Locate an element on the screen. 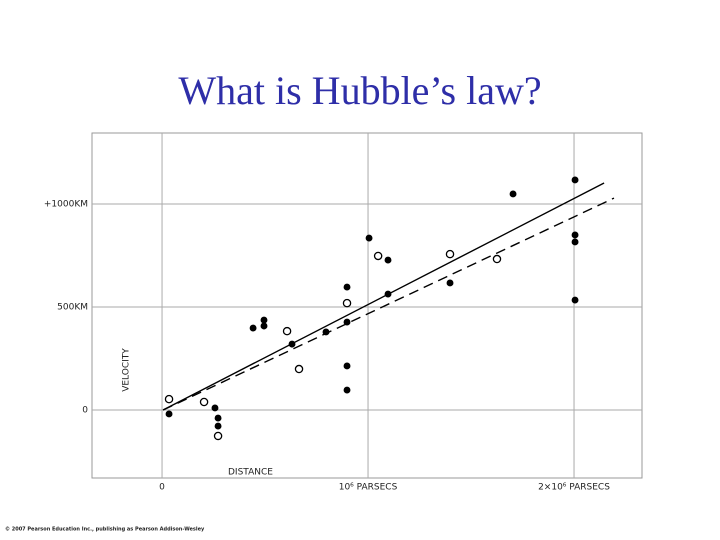 The width and height of the screenshot is (720, 540). x-tick-label: 10⁶ PARSECS is located at coordinates (368, 488).